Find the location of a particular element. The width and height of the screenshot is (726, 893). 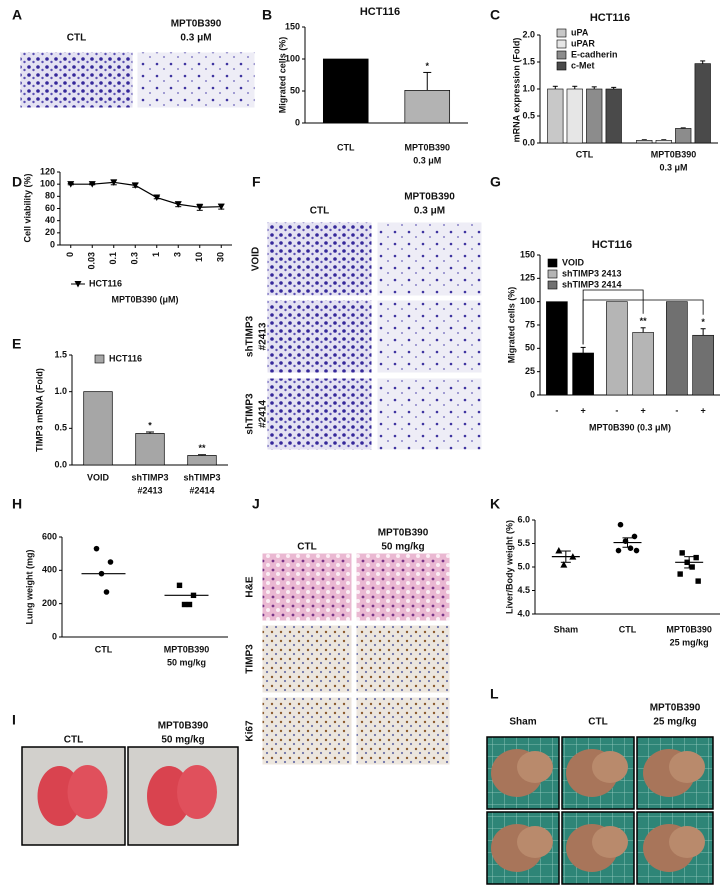

row-label: H&E is located at coordinates (250, 586).